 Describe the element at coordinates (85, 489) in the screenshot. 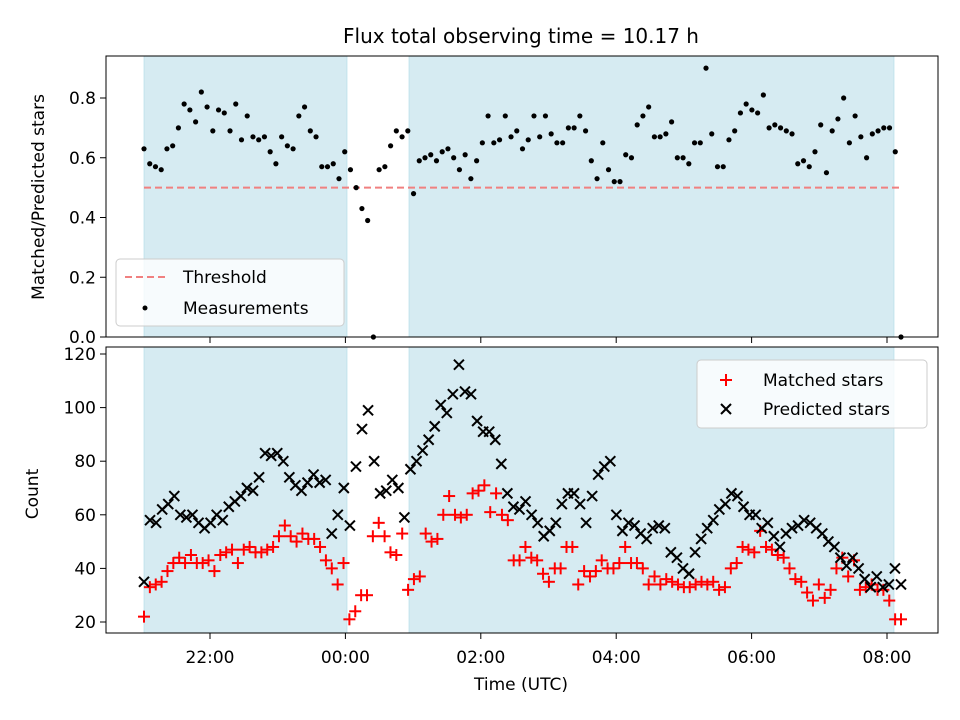

I see `count-y-ticks: 20 40 60 80 100 120` at that location.